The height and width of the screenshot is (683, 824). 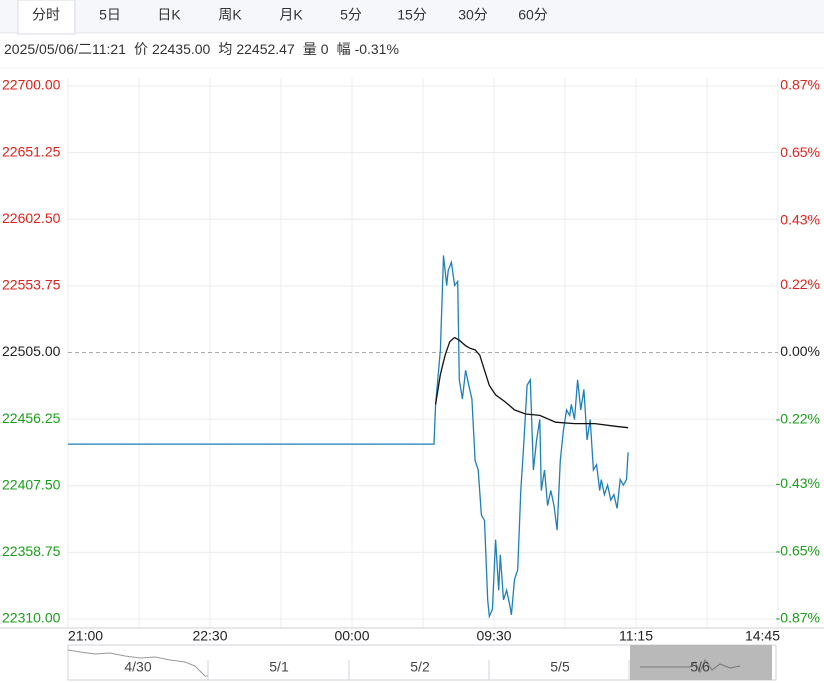 What do you see at coordinates (225, 49) in the screenshot?
I see `info-avg-label: 均` at bounding box center [225, 49].